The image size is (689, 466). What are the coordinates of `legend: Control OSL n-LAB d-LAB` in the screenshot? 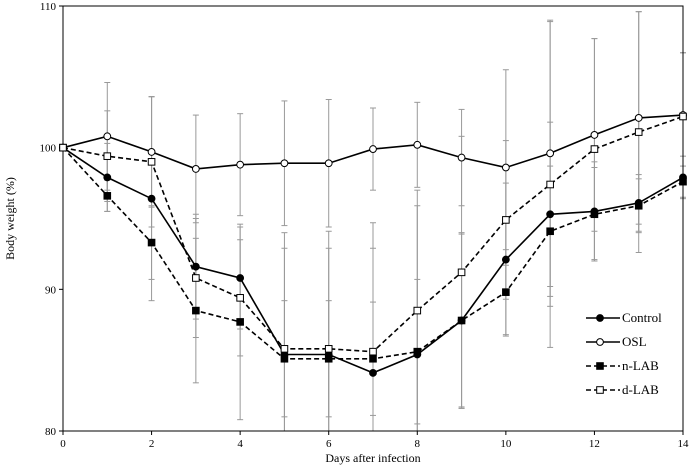 It's located at (624, 353).